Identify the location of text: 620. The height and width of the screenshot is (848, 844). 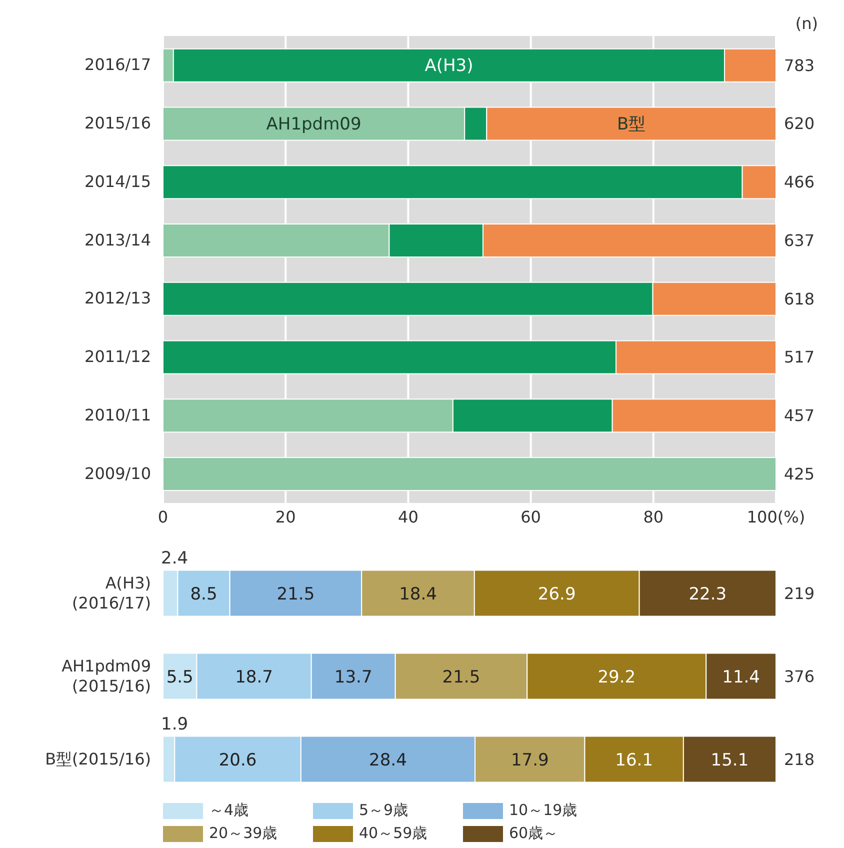
(799, 124).